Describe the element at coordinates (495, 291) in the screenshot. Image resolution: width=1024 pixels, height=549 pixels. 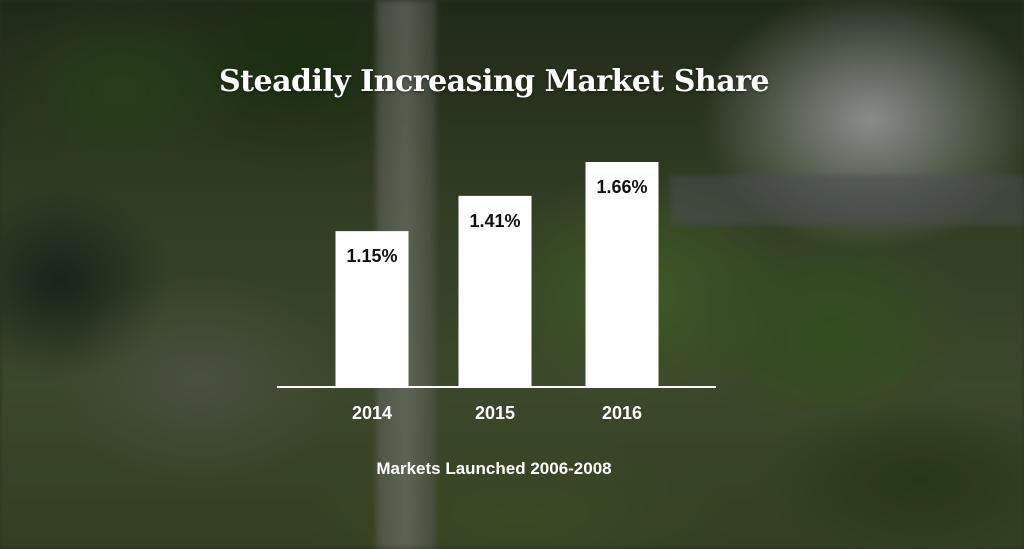
I see `bar-2015` at that location.